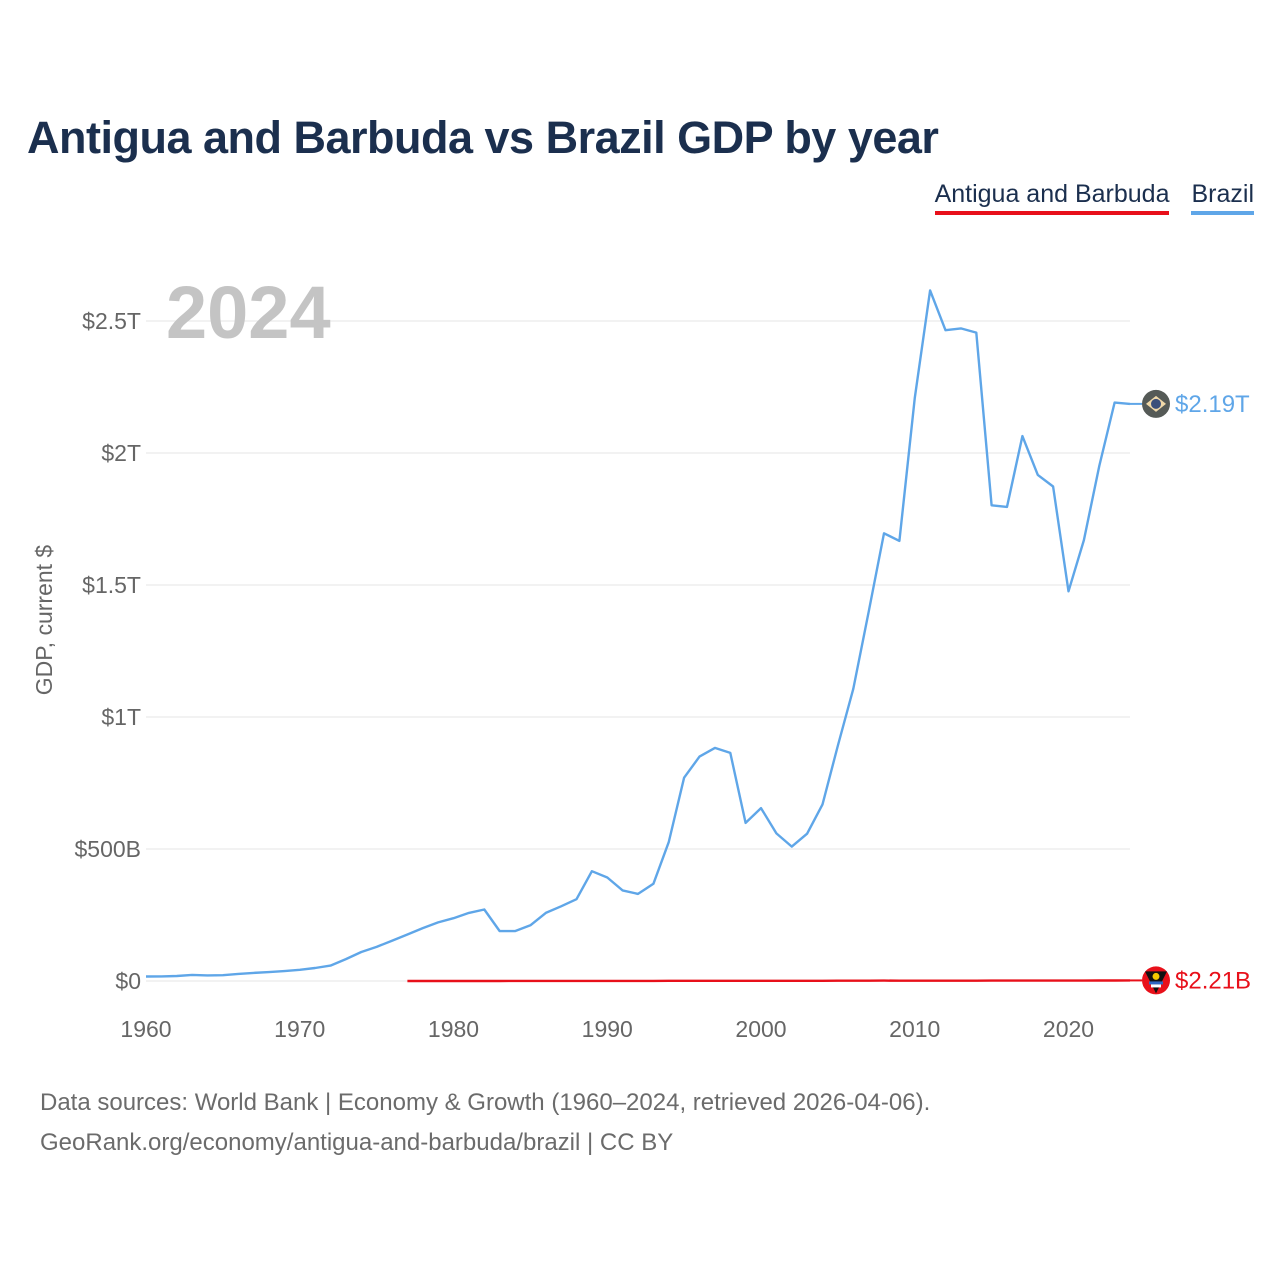  Describe the element at coordinates (145, 1029) in the screenshot. I see `x-tick-label: 1960` at that location.